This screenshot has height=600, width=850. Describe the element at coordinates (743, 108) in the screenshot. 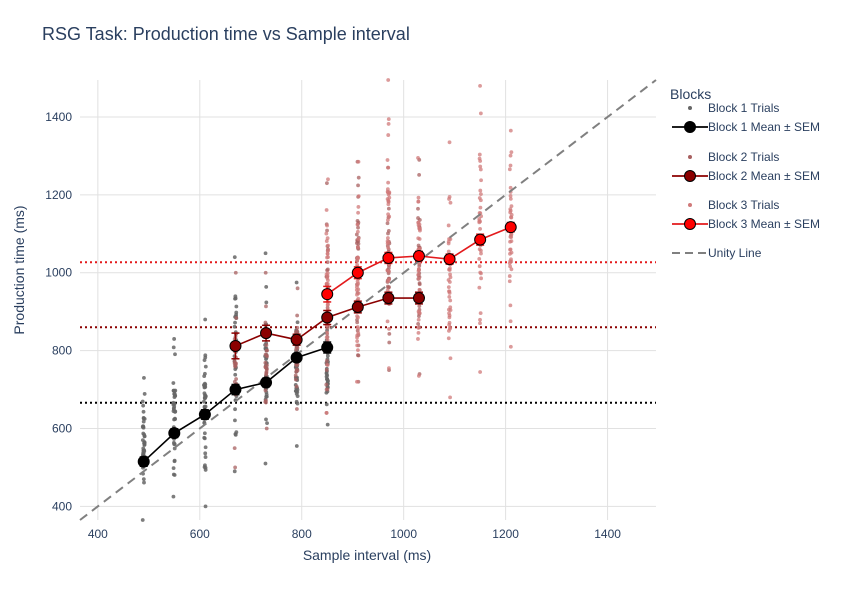

I see `legend-entry-label: Block 1 Trials` at that location.